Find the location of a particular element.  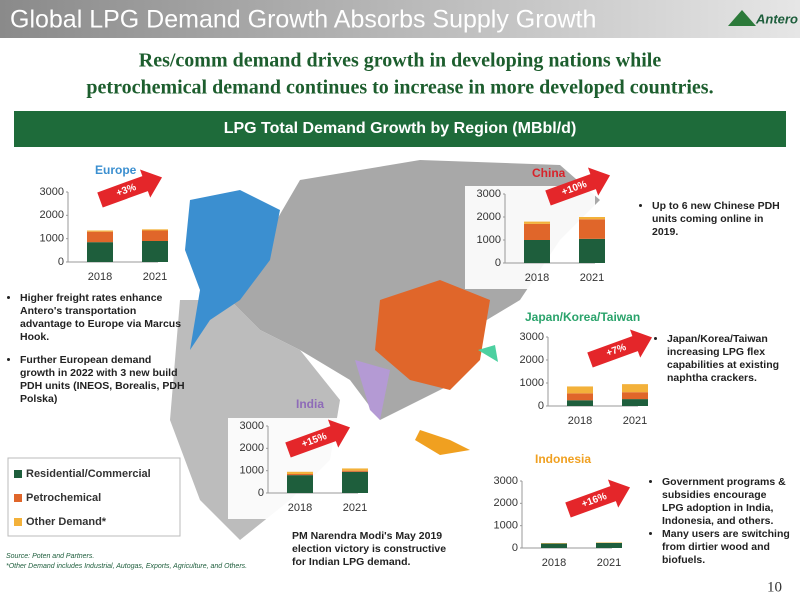

growth-arrow: +3% is located at coordinates (130, 188).